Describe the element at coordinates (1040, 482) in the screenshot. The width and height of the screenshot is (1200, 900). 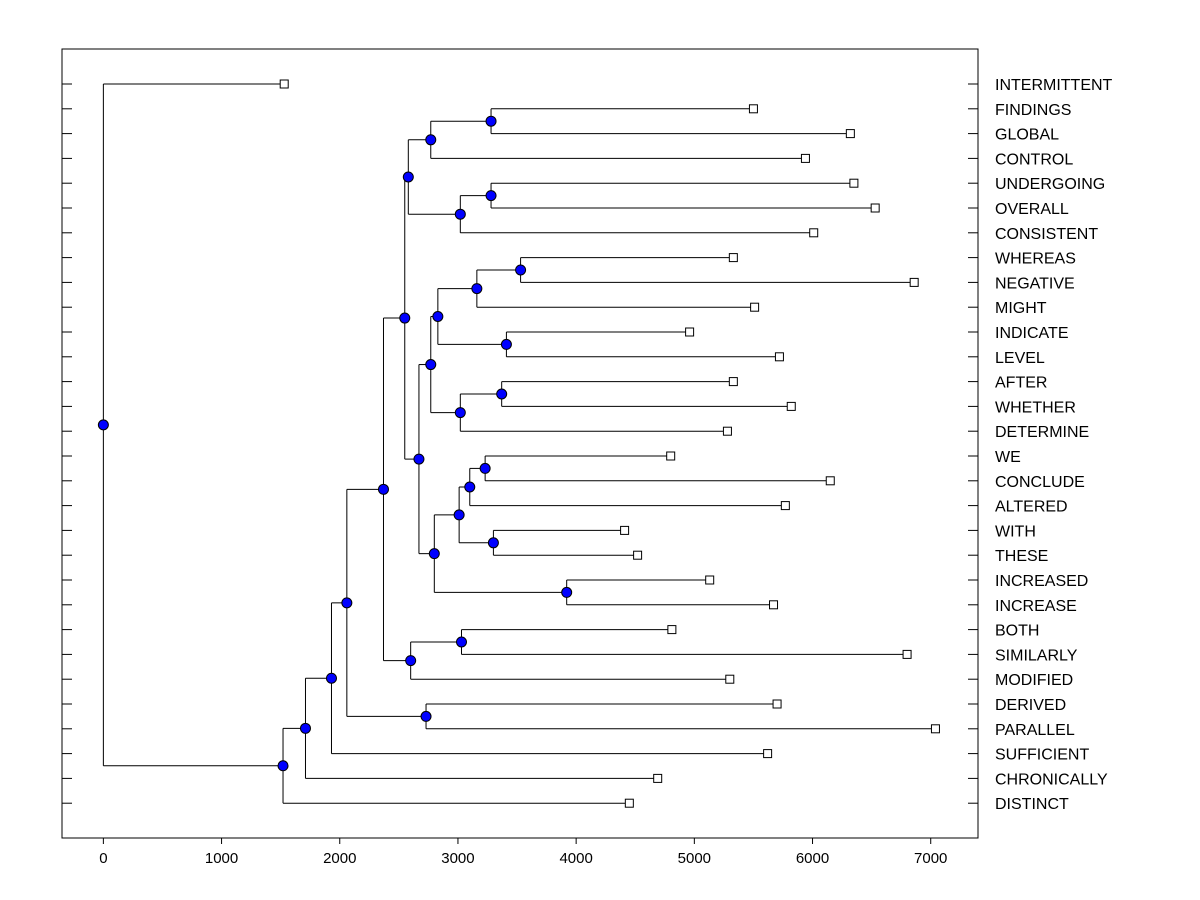
I see `leaf-label: CONCLUDE` at that location.